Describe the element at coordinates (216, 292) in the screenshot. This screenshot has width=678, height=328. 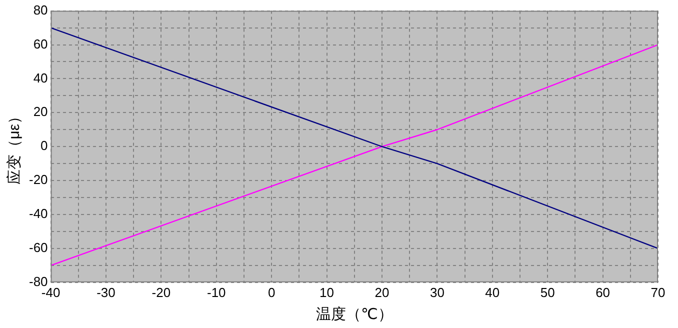
I see `x-tick-label: -10` at that location.